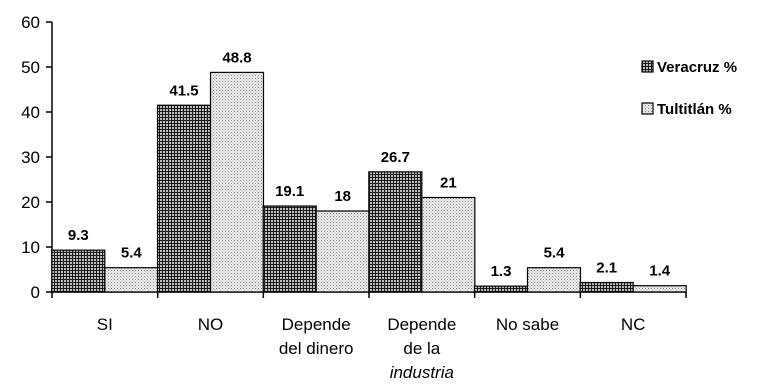  Describe the element at coordinates (421, 348) in the screenshot. I see `x-category-label: de la` at that location.